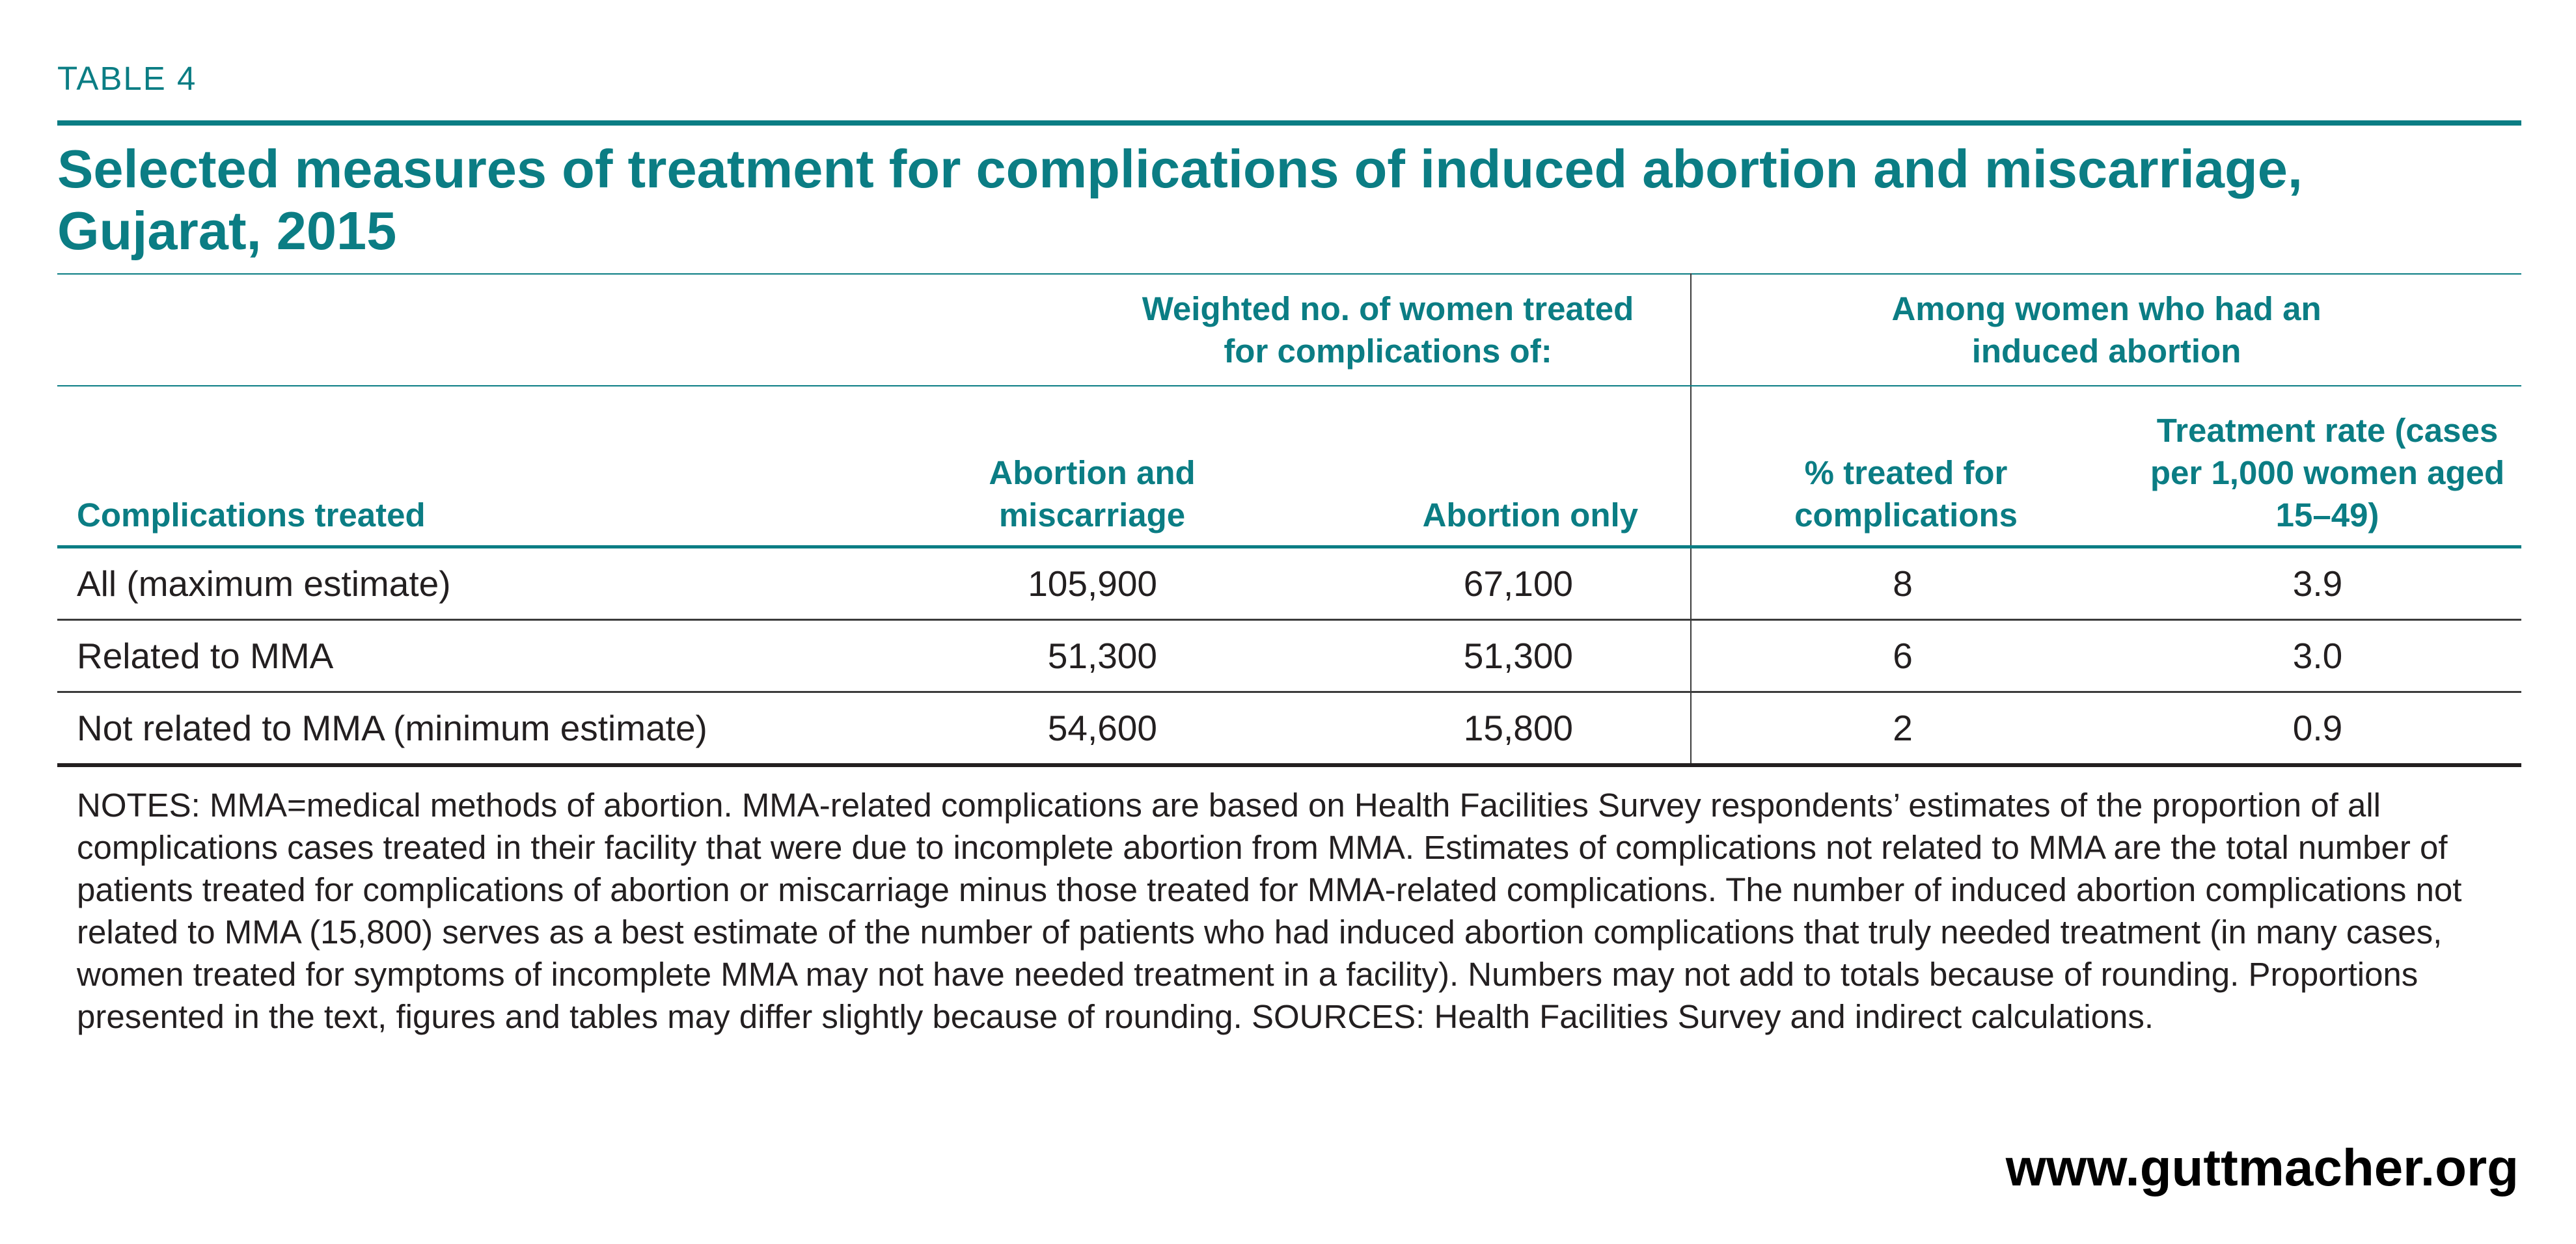 The height and width of the screenshot is (1244, 2576). I want to click on col-header-abortion-only: Abortion only, so click(1464, 466).